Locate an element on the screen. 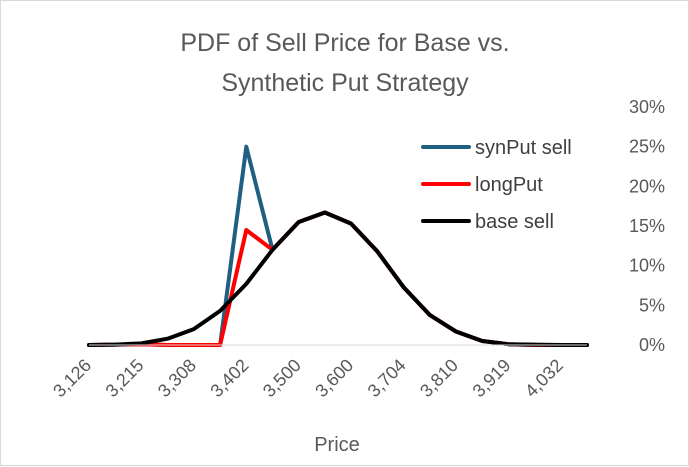 The image size is (689, 467). x-tick-label: 3,215 is located at coordinates (125, 378).